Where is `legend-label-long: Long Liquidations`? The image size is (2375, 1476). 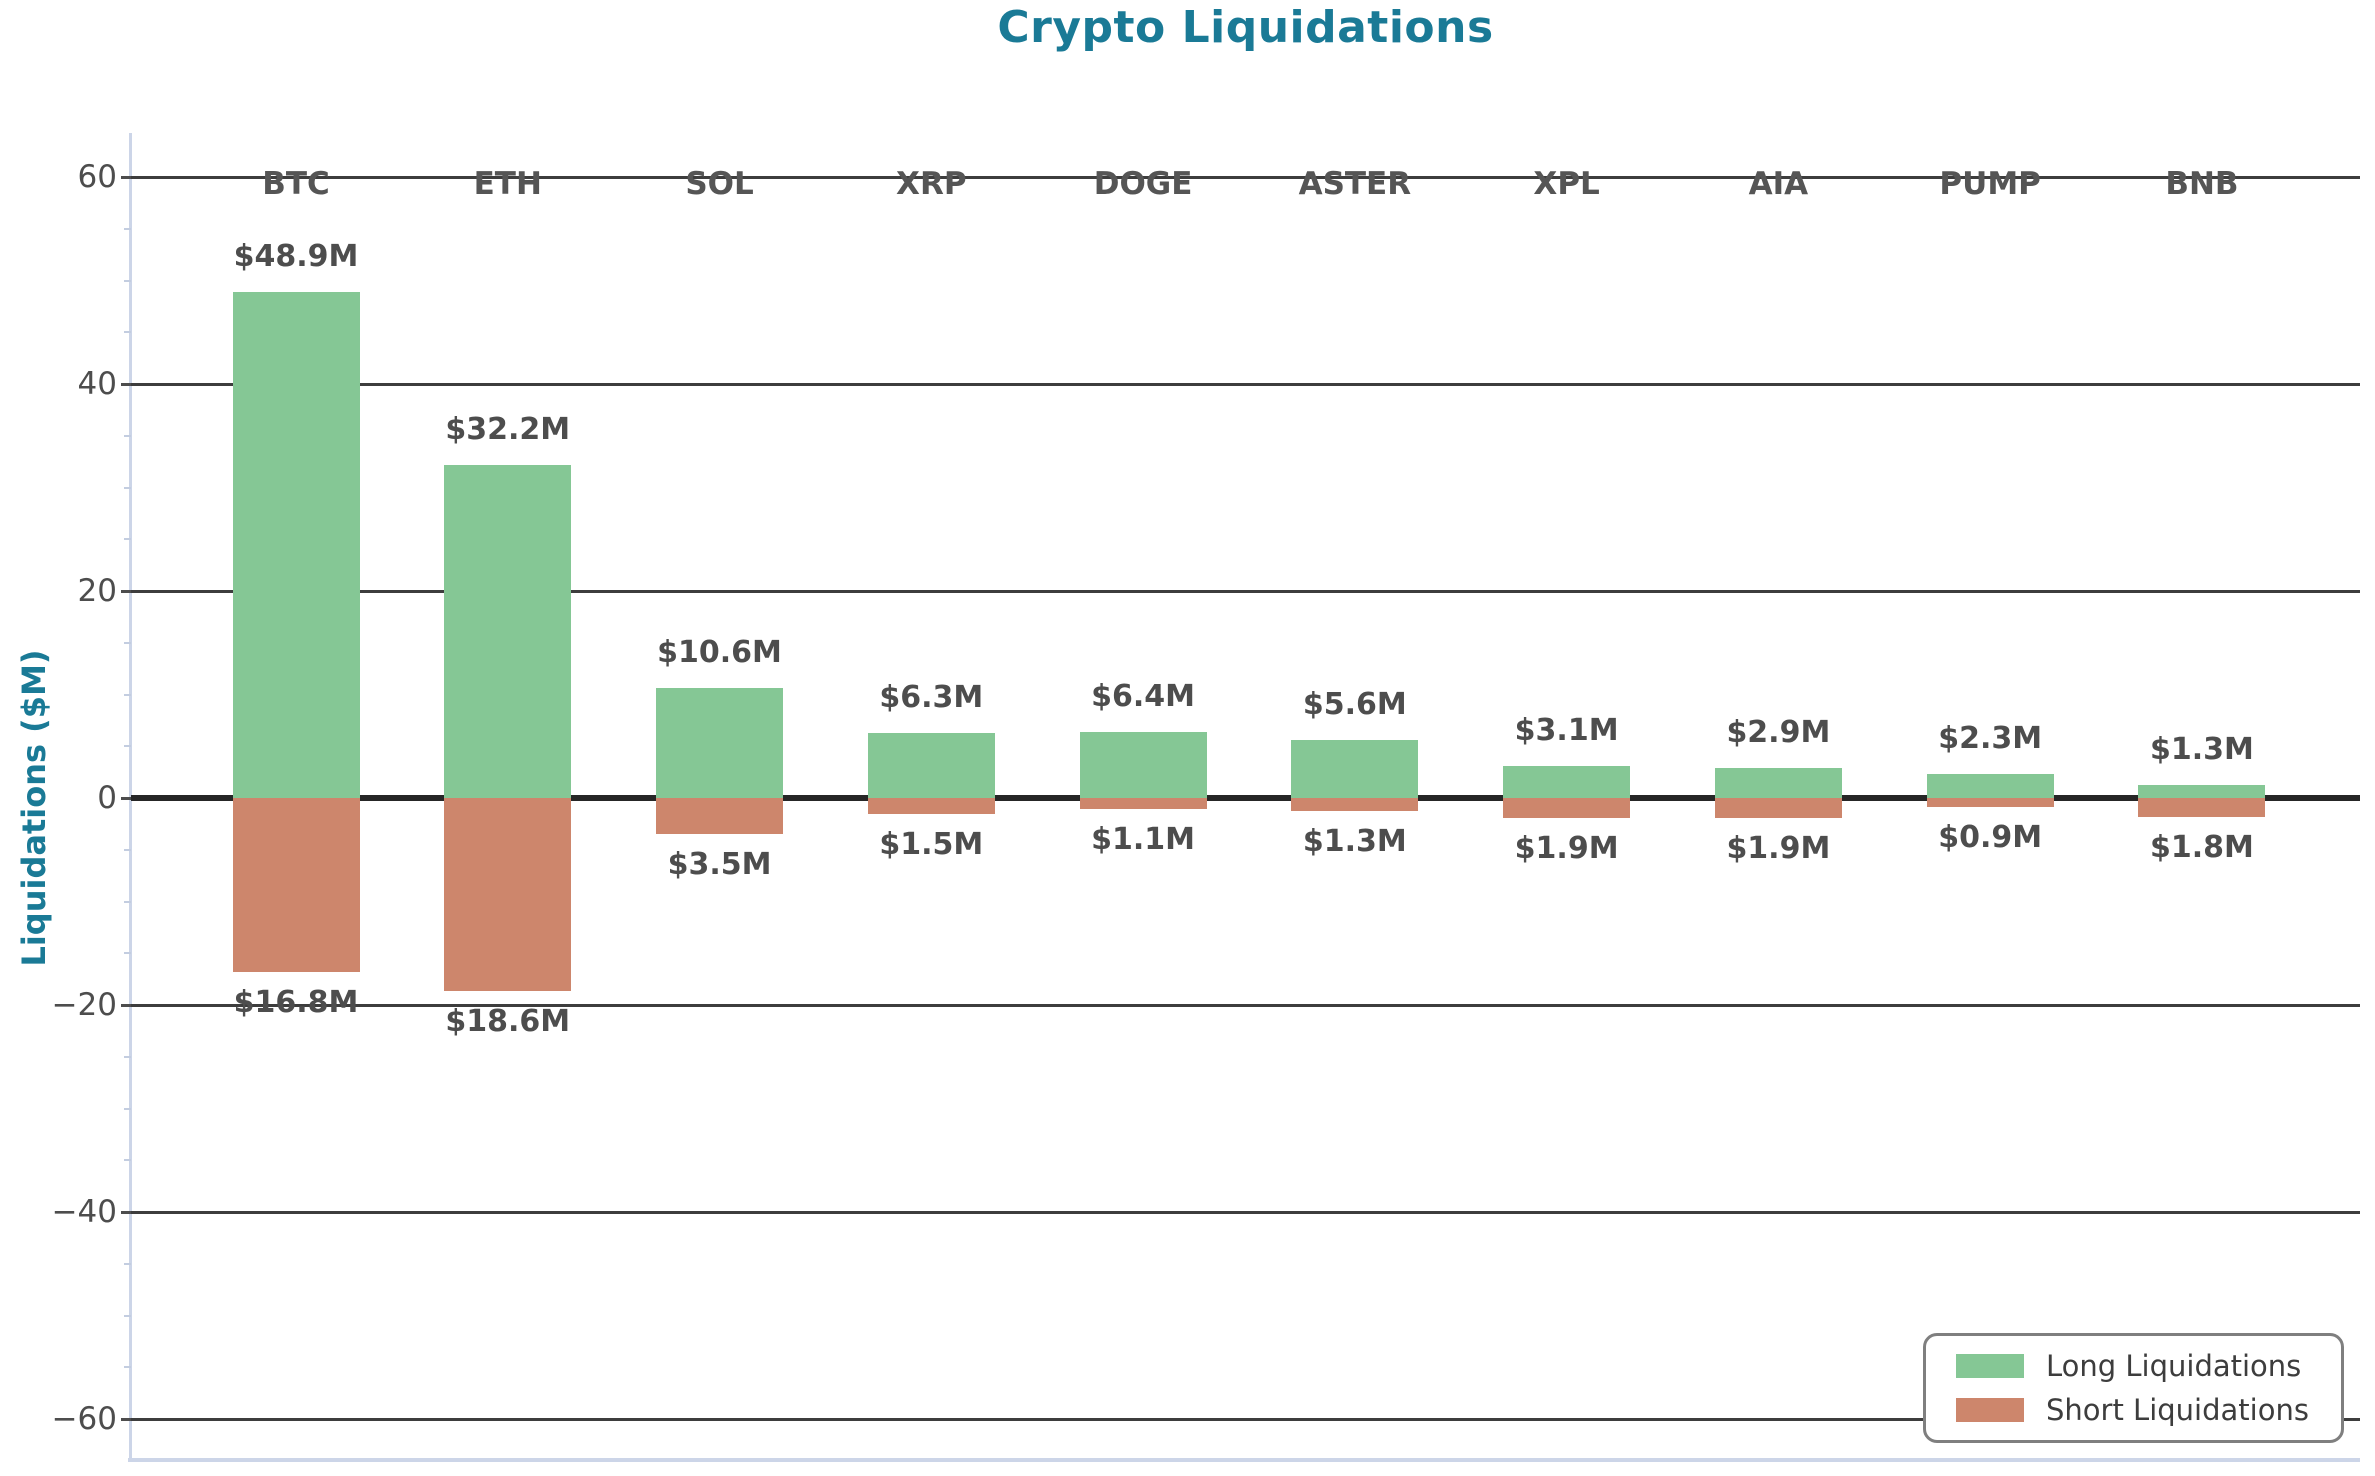 legend-label-long: Long Liquidations is located at coordinates (2174, 1366).